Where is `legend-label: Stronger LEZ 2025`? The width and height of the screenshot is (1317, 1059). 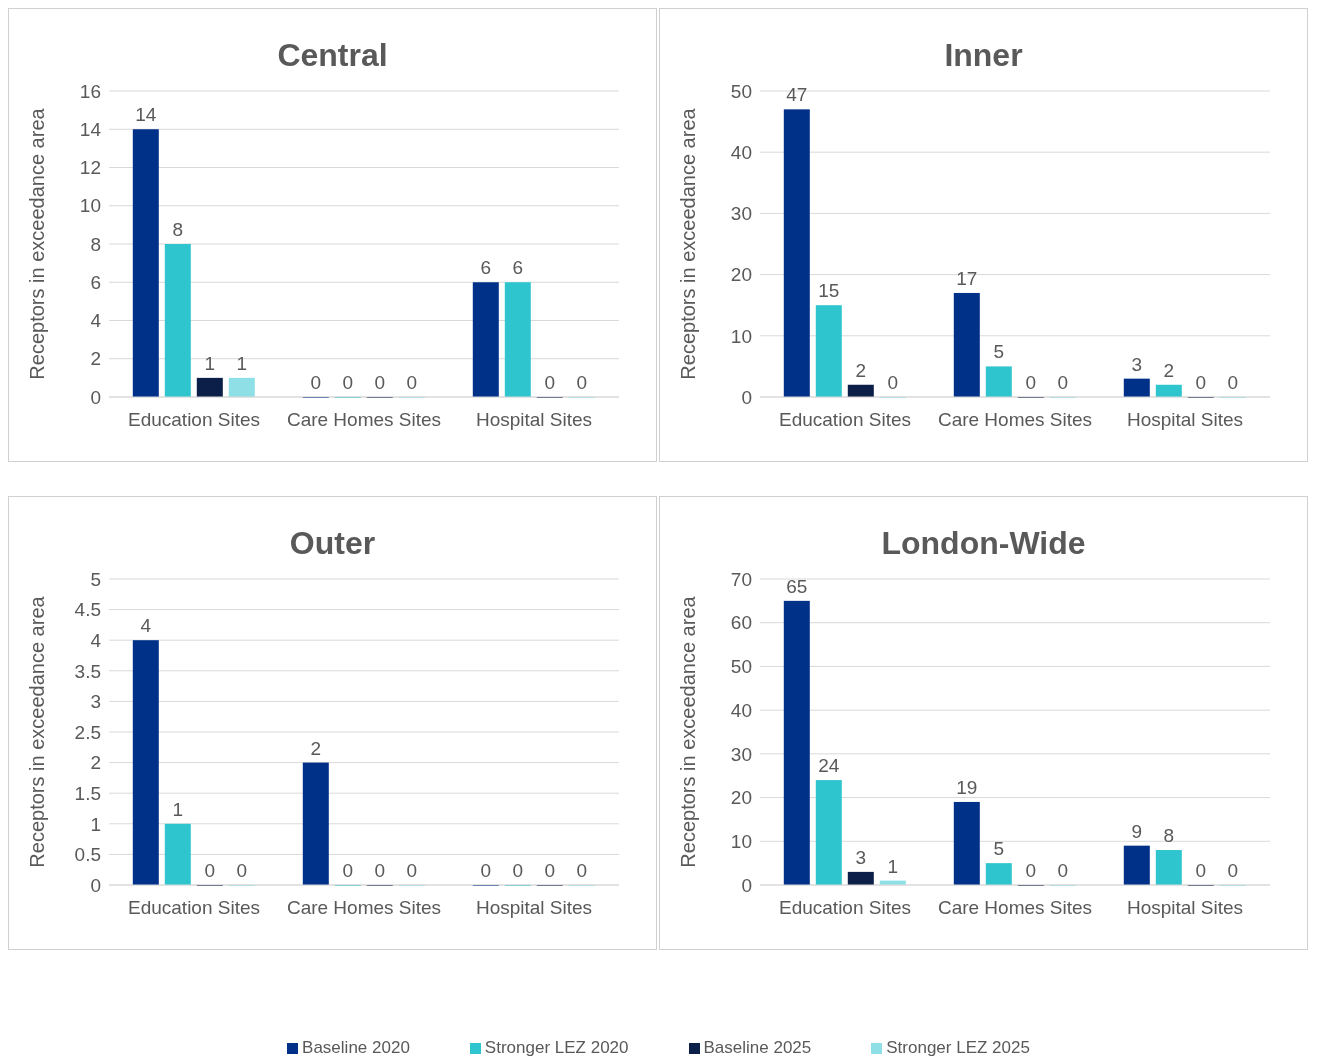 legend-label: Stronger LEZ 2025 is located at coordinates (958, 1048).